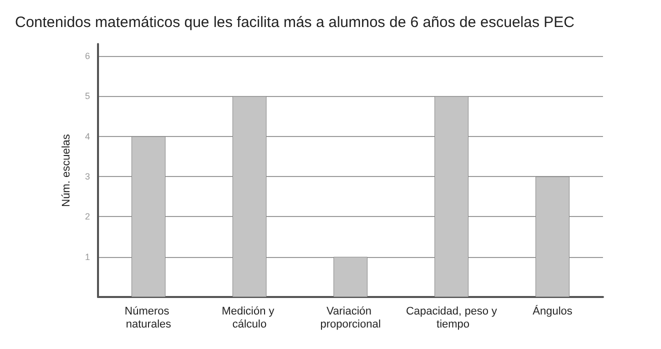 The height and width of the screenshot is (349, 661). Describe the element at coordinates (66, 170) in the screenshot. I see `y-axis-title: Núm. escuelas` at that location.